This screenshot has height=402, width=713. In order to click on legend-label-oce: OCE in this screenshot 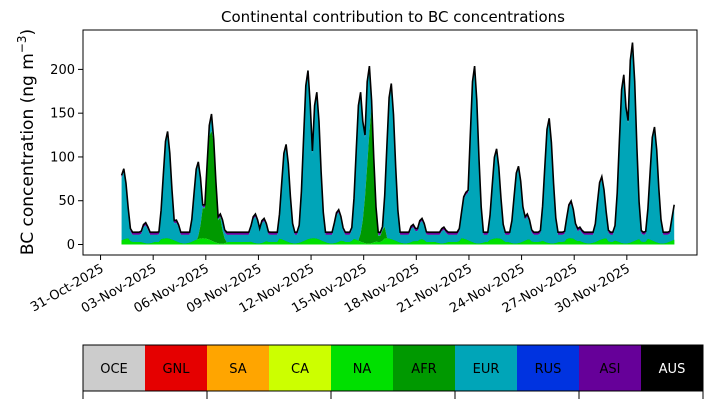, I will do `click(114, 369)`.